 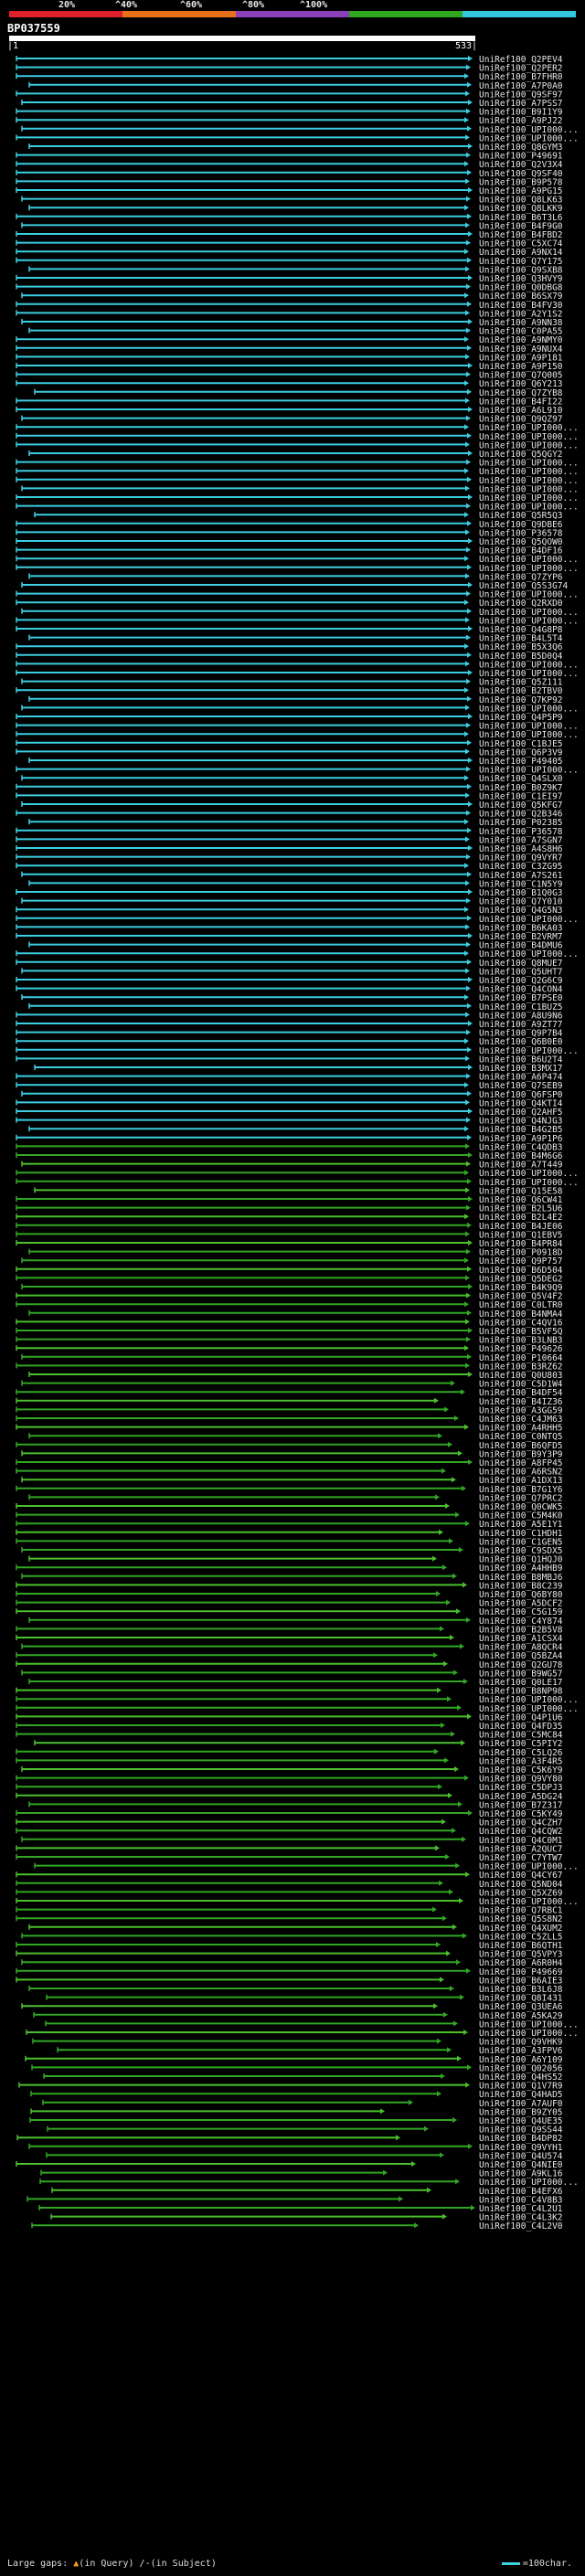 What do you see at coordinates (296, 1437) in the screenshot?
I see `hit-row: UniRef100_C0NTQ5` at bounding box center [296, 1437].